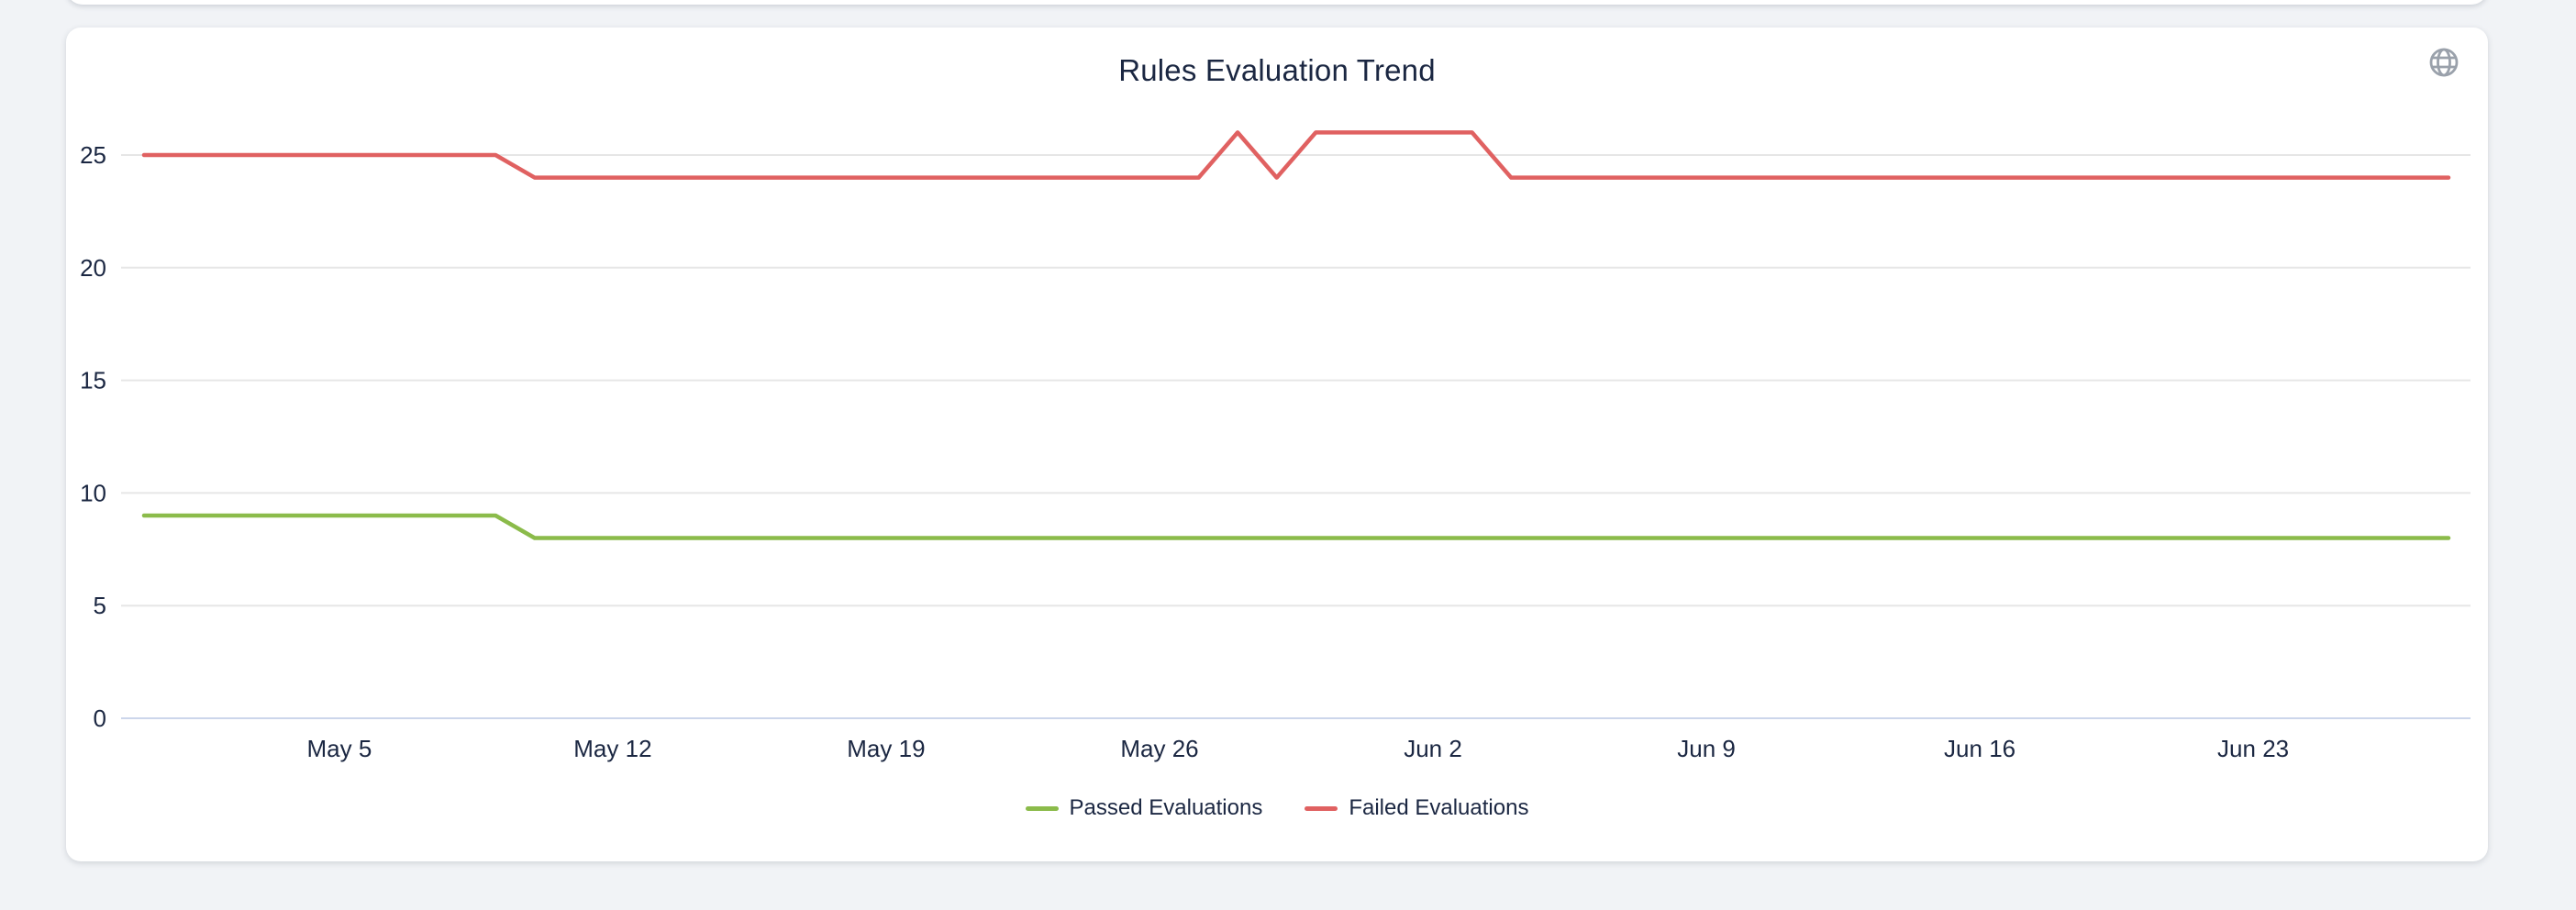 The image size is (2576, 910). I want to click on legend-item-passed-evaluations: Passed Evaluations, so click(1144, 808).